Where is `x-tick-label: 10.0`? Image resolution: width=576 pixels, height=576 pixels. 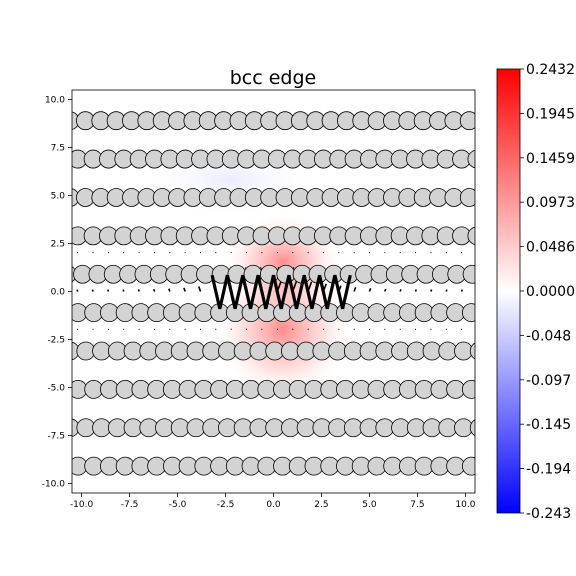 x-tick-label: 10.0 is located at coordinates (465, 505).